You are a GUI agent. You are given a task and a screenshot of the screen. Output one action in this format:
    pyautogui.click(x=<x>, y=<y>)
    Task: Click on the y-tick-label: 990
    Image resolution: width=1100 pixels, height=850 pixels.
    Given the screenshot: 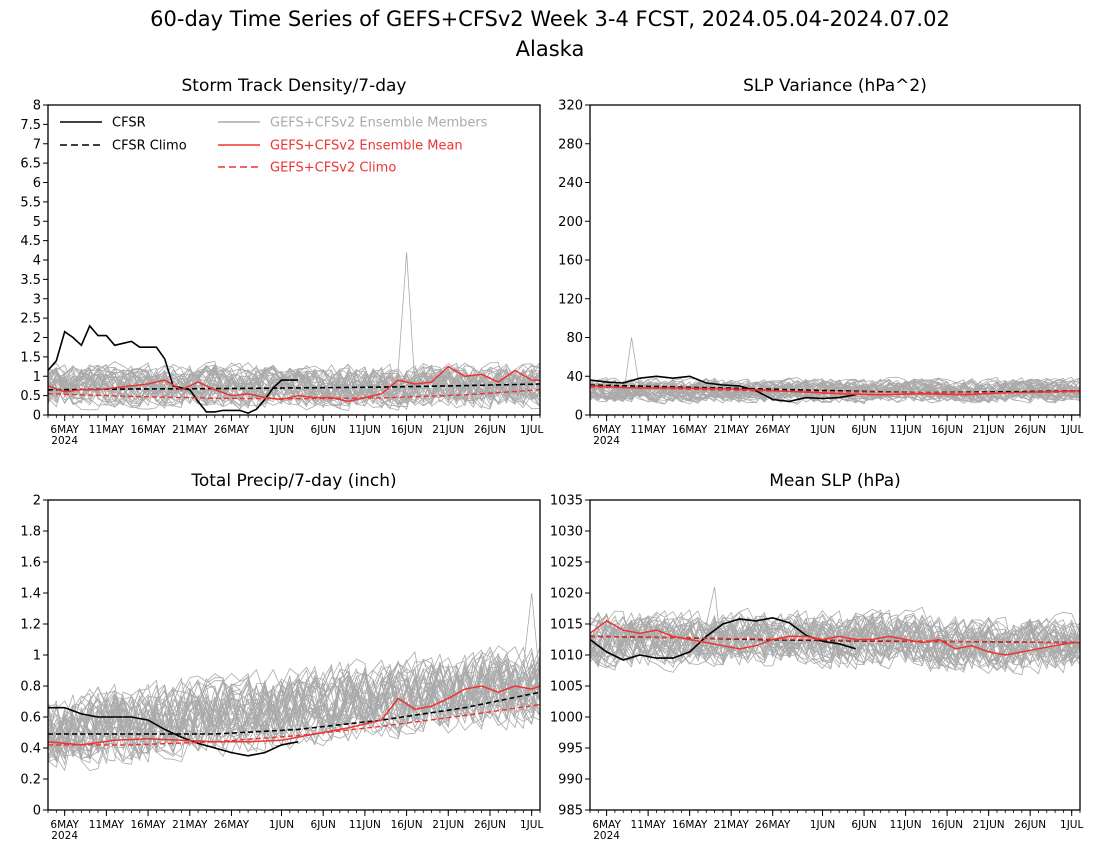 What is the action you would take?
    pyautogui.click(x=570, y=780)
    